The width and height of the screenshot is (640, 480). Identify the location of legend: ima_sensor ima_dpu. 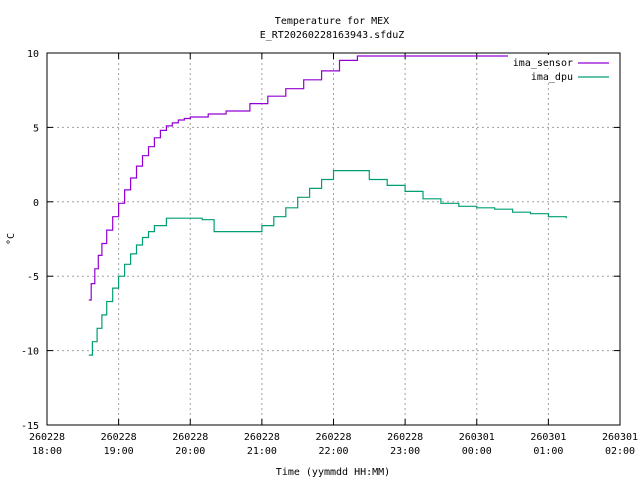
(562, 69).